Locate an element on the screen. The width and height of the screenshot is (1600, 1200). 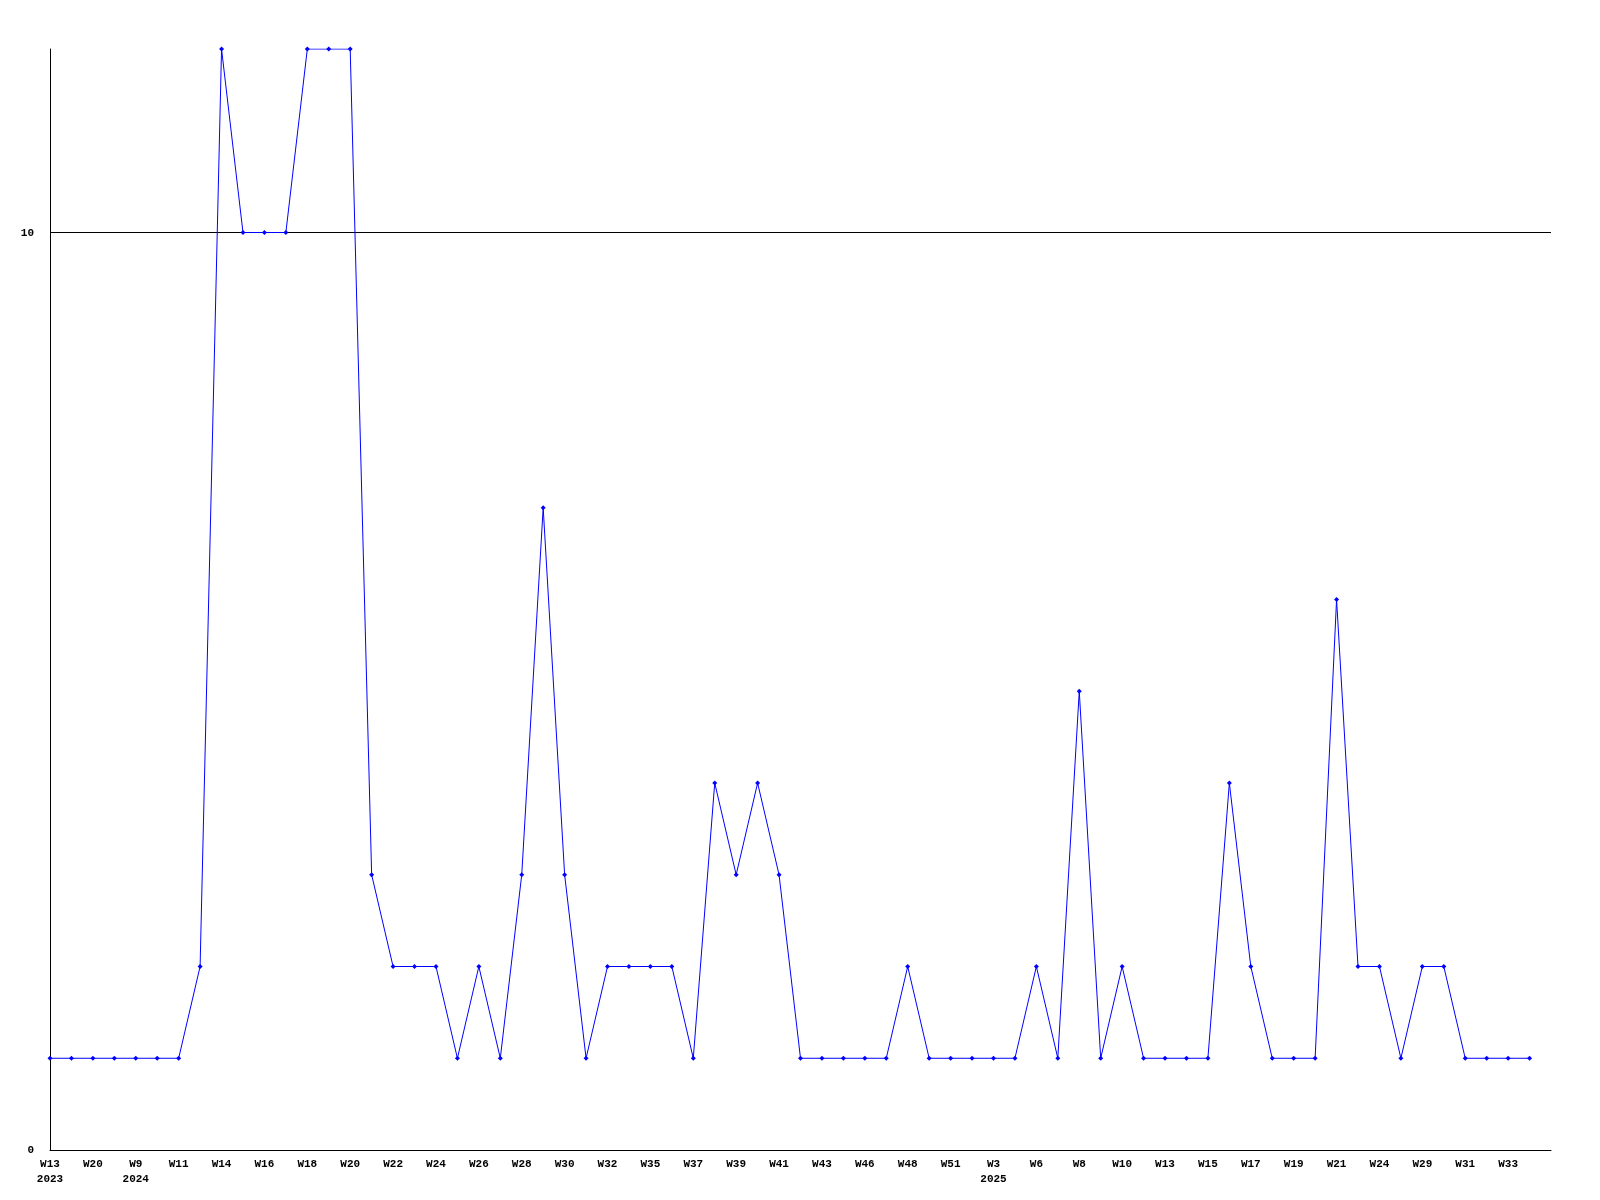
x-tick-label: W3 2025 is located at coordinates (994, 1171).